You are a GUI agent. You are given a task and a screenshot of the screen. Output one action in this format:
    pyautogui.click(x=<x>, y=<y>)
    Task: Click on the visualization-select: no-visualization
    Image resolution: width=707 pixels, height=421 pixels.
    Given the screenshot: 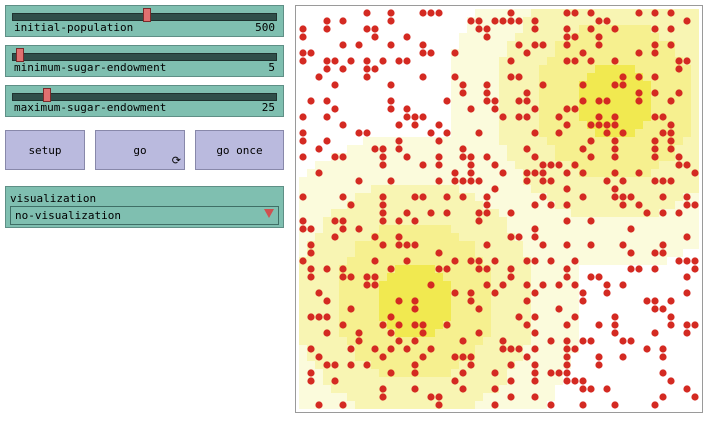 What is the action you would take?
    pyautogui.click(x=144, y=215)
    